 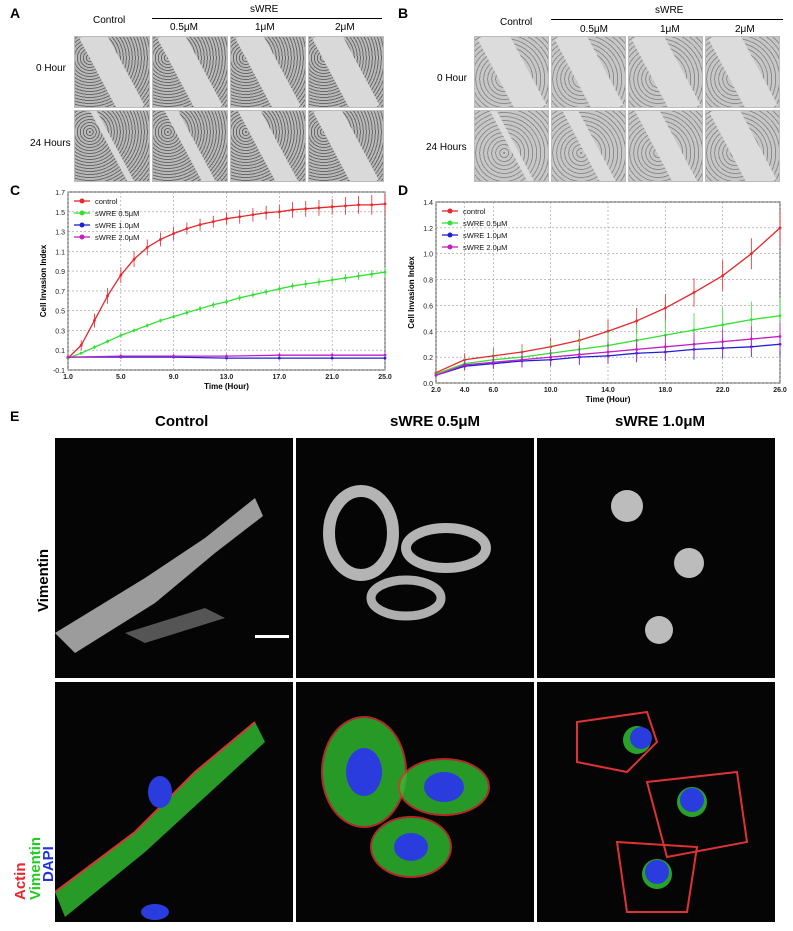 What do you see at coordinates (474, 211) in the screenshot?
I see `legend-entry: control` at bounding box center [474, 211].